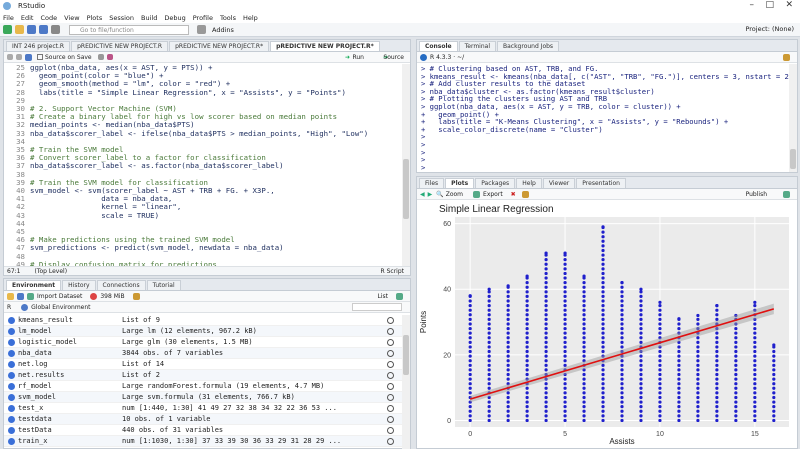  What do you see at coordinates (77, 149) in the screenshot?
I see `code-line: # Train the SVM model` at bounding box center [77, 149].